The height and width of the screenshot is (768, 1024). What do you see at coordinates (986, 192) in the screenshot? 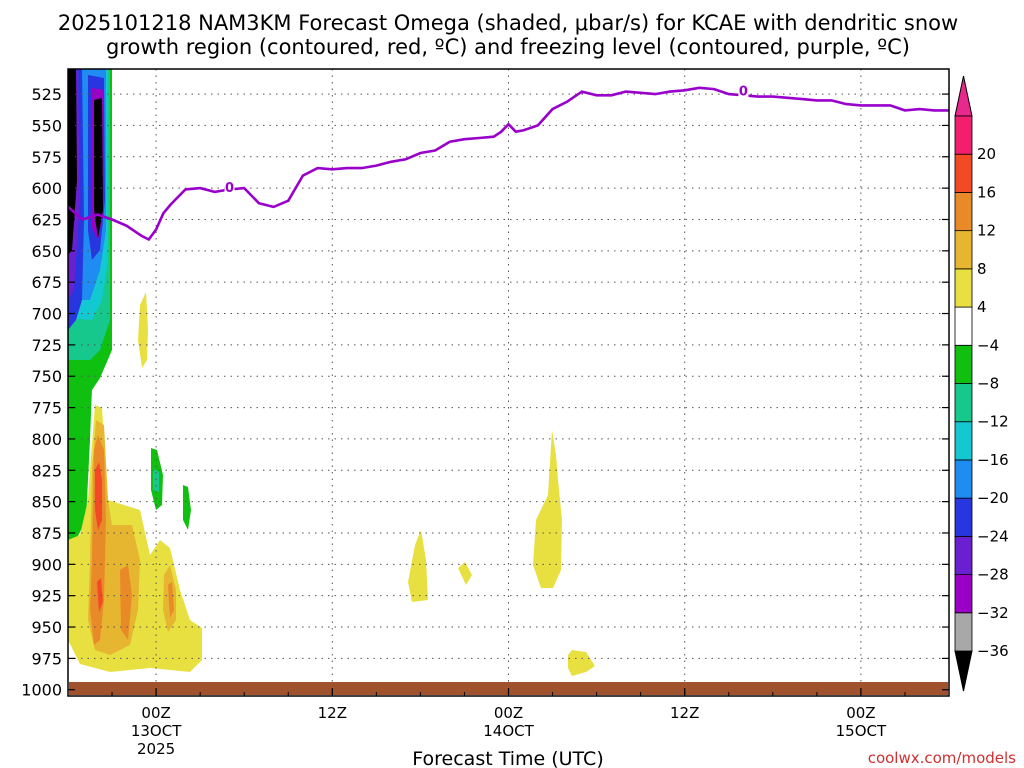
I see `colorbar-label: 16` at bounding box center [986, 192].